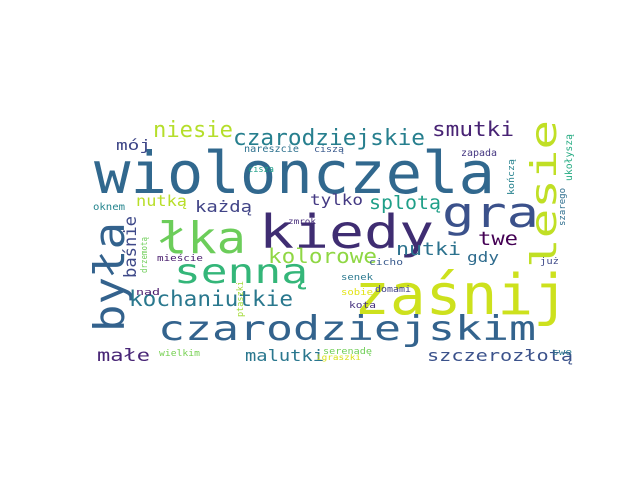 Image resolution: width=640 pixels, height=480 pixels. I want to click on cloud-word: kiedy, so click(346, 232).